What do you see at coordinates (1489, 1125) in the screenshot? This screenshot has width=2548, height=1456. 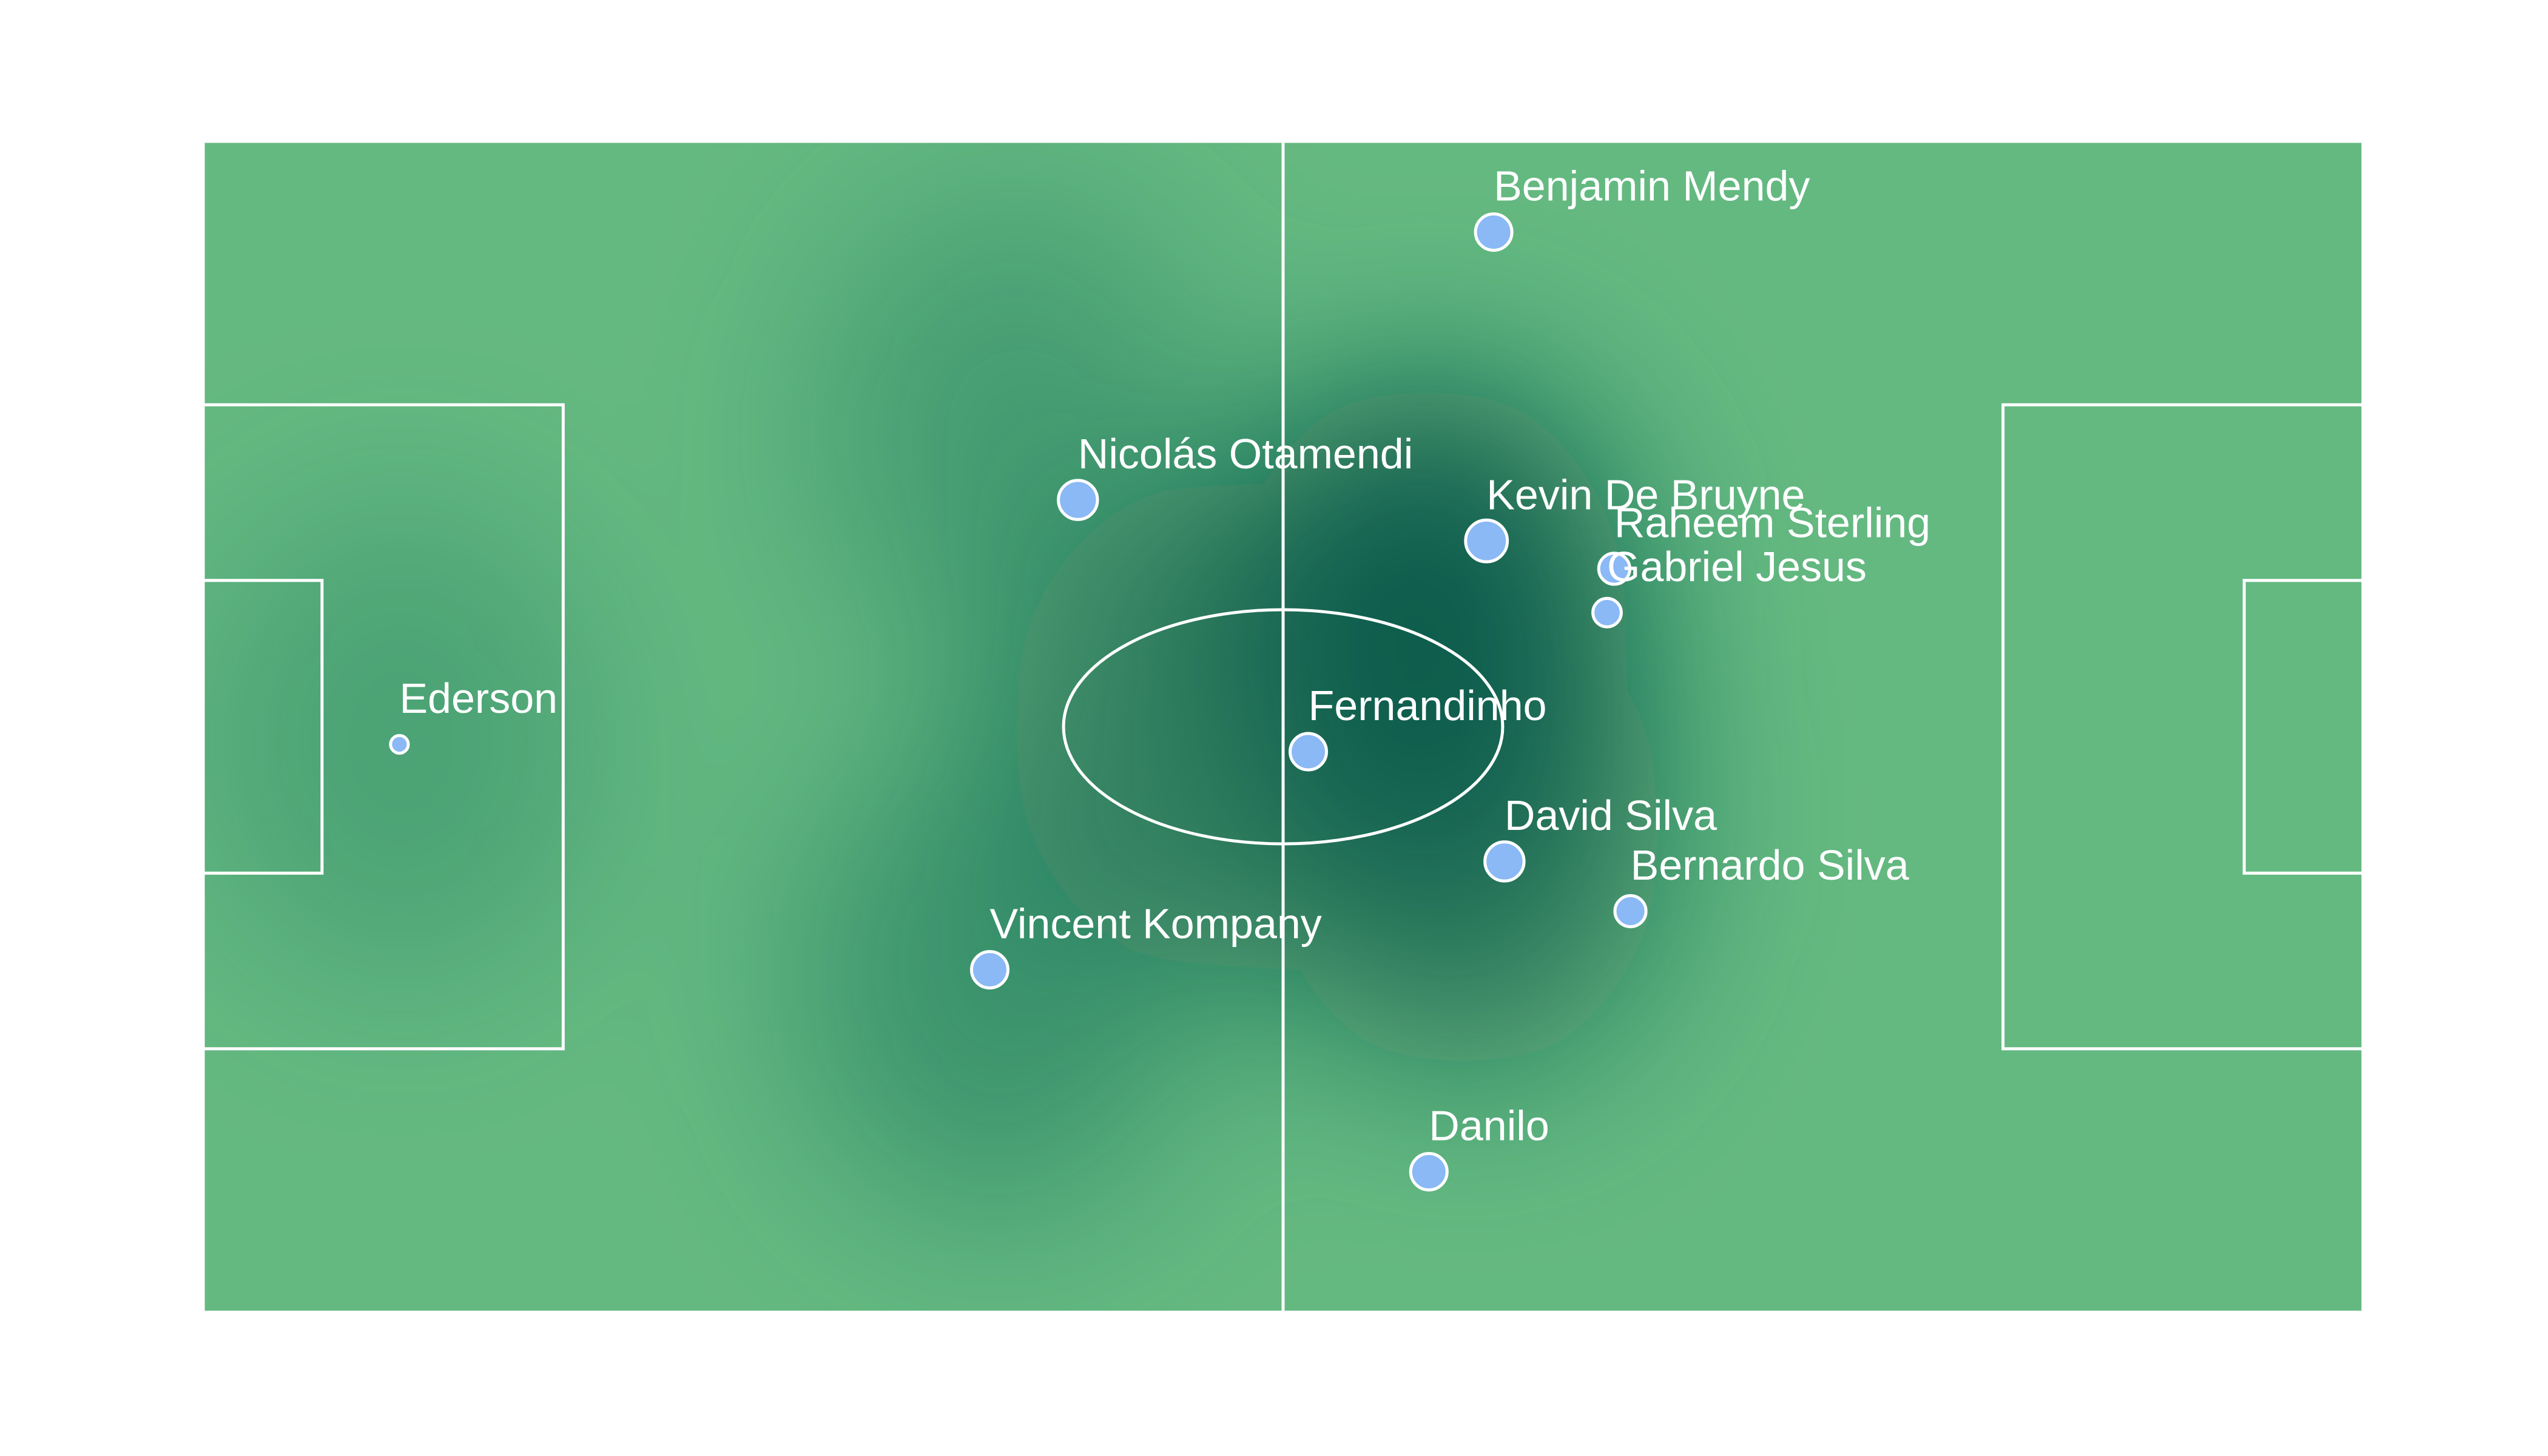 I see `player-label: Danilo` at bounding box center [1489, 1125].